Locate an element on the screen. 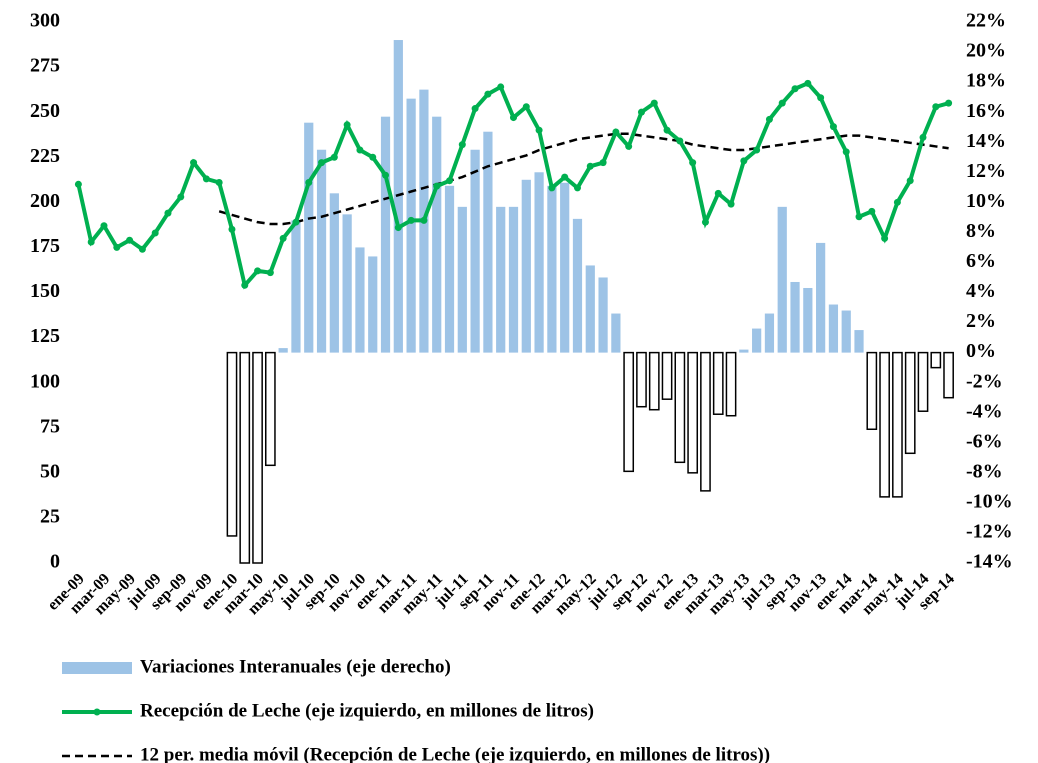 This screenshot has width=1038, height=763. y-tick-label: 200 is located at coordinates (45, 201).